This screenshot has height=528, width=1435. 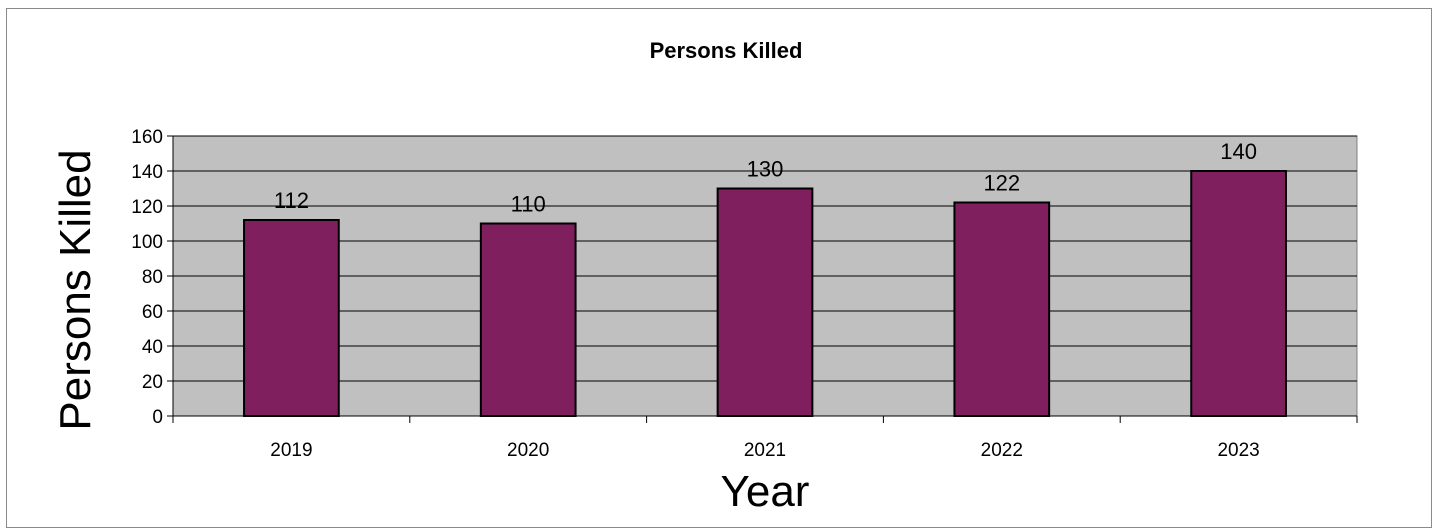 I want to click on x-tick-label: 2023, so click(x=1238, y=450).